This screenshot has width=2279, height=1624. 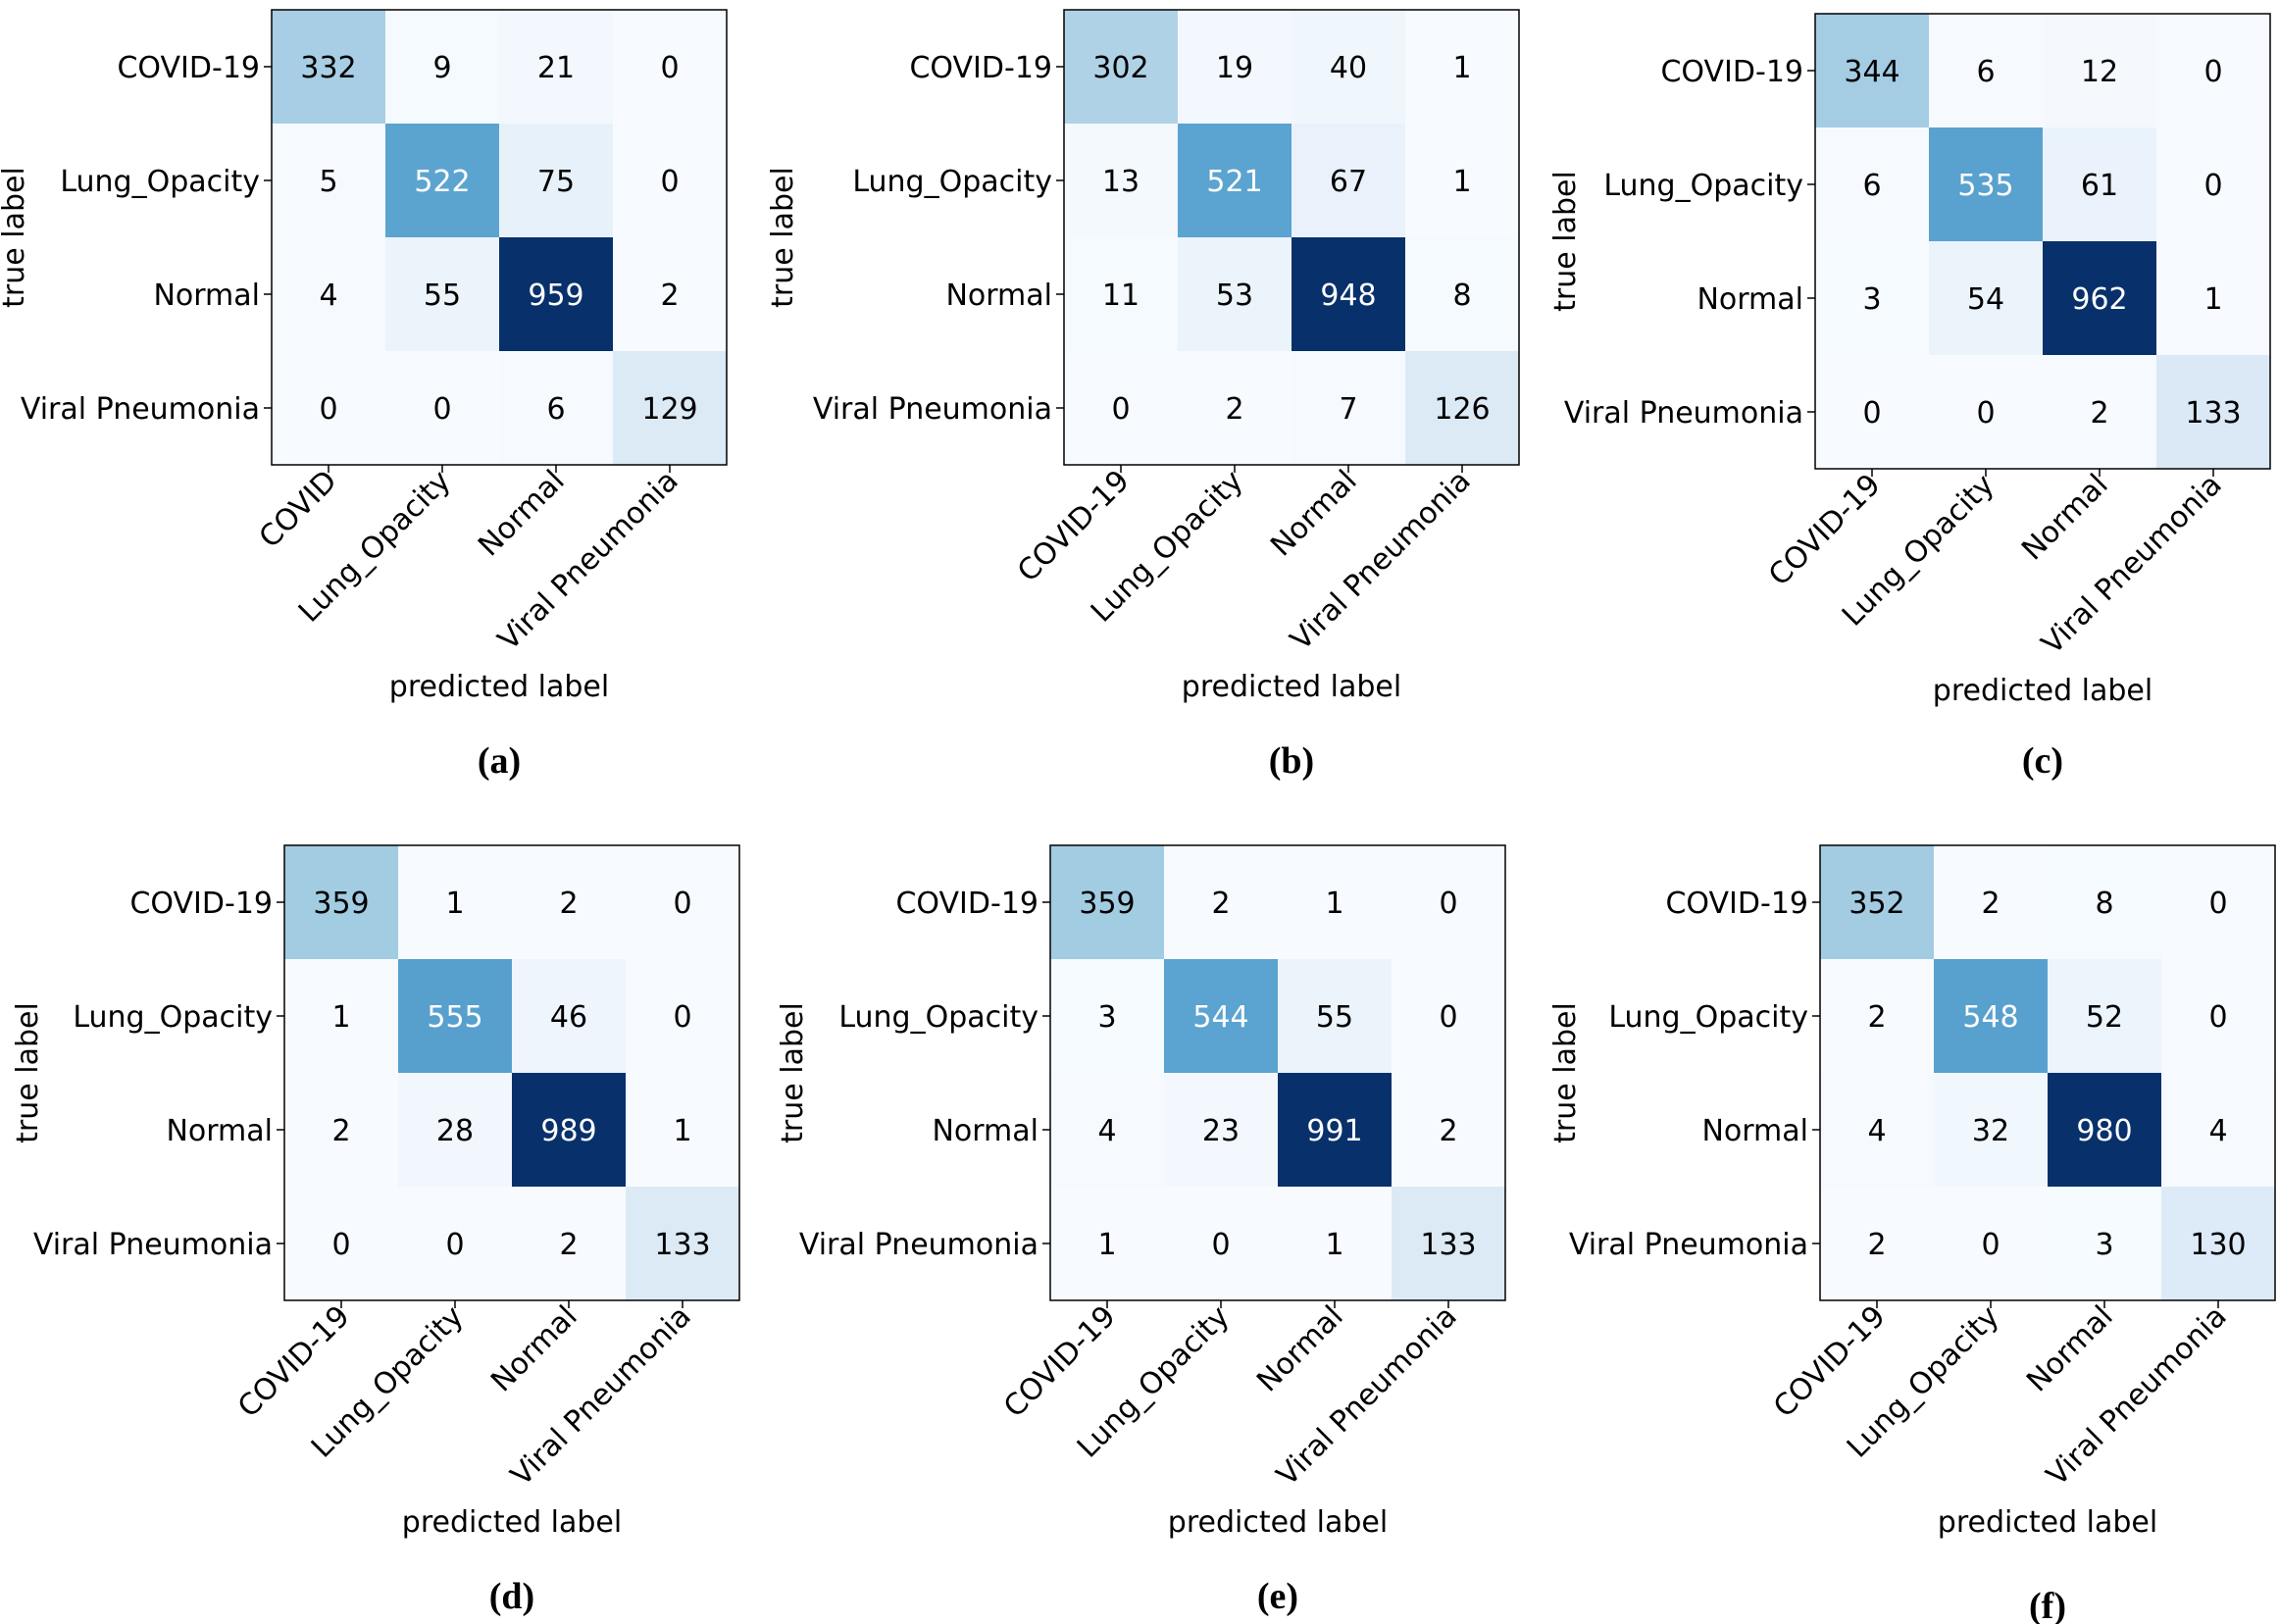 I want to click on x-tick-label: Normal, so click(x=522, y=514).